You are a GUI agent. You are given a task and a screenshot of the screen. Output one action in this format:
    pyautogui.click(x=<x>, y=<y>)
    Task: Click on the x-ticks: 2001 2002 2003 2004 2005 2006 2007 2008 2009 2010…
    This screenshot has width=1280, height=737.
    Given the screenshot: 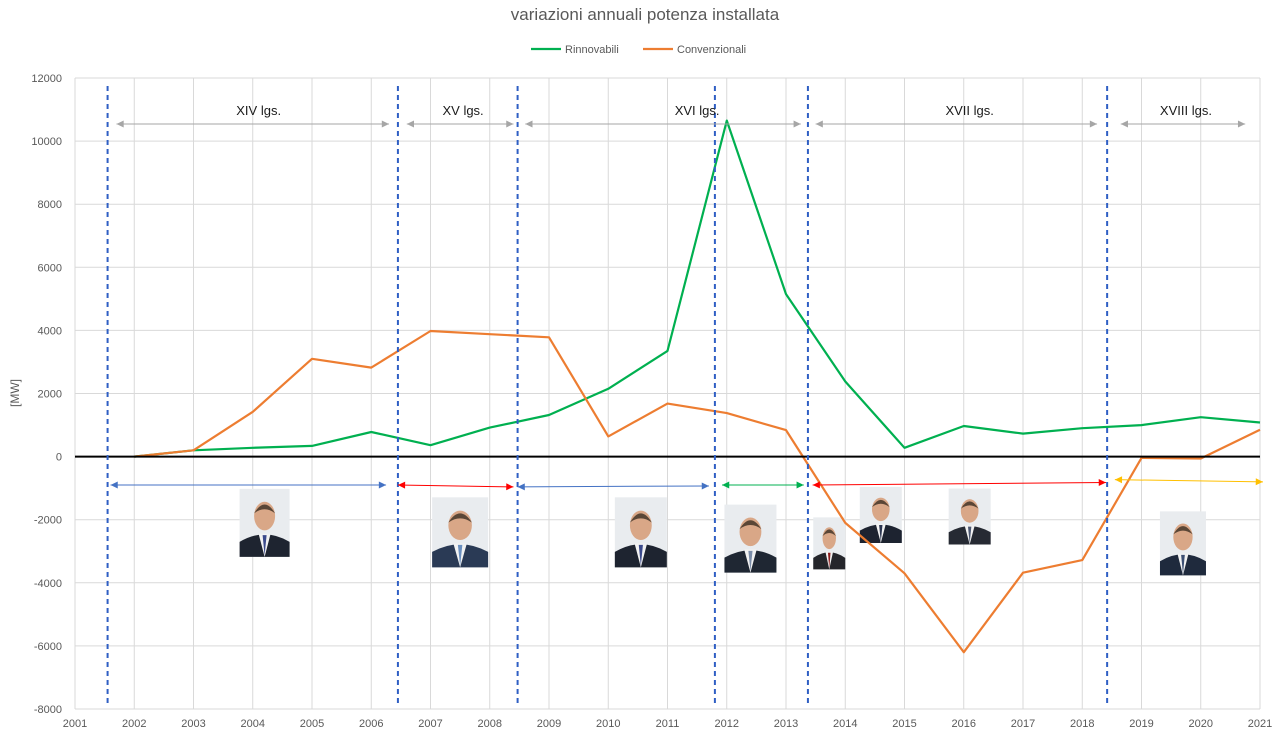 What is the action you would take?
    pyautogui.click(x=667, y=724)
    